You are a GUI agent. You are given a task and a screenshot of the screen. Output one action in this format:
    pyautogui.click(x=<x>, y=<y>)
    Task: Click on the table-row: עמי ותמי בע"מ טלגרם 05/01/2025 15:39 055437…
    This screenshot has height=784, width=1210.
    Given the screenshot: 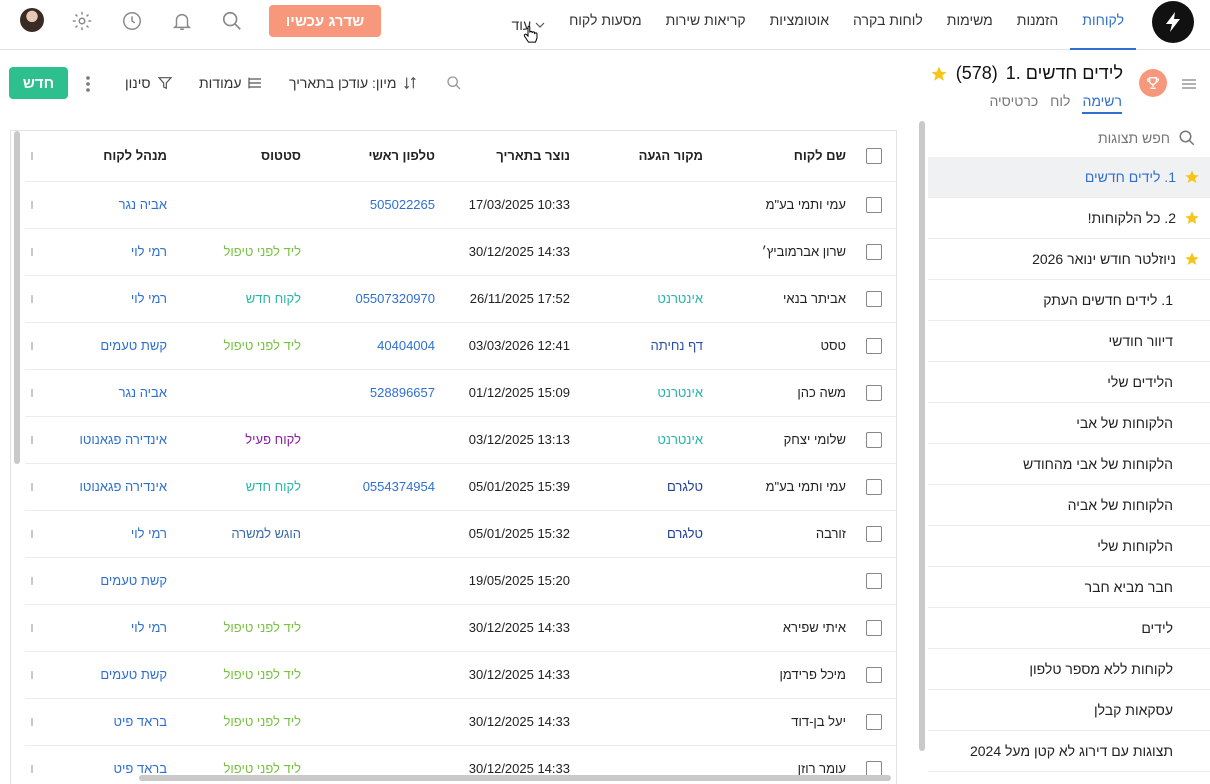 What is the action you would take?
    pyautogui.click(x=460, y=487)
    